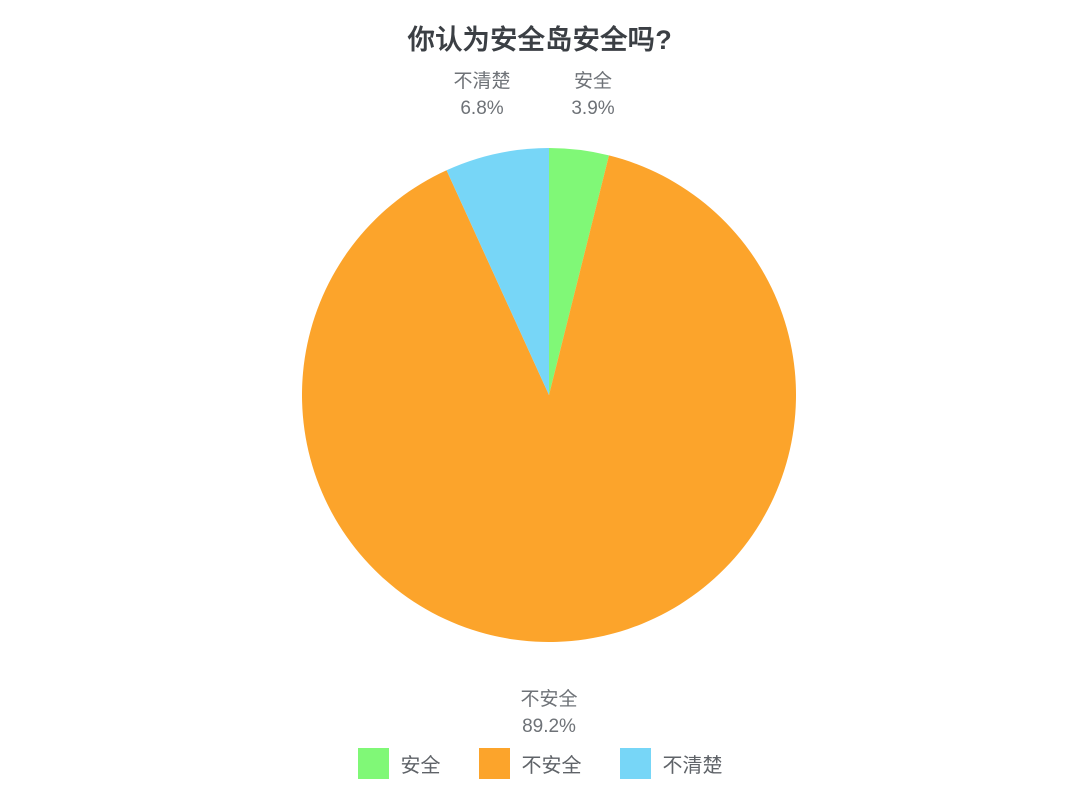 The height and width of the screenshot is (808, 1080). I want to click on page-title: 你认为安全岛安全吗?, so click(540, 40).